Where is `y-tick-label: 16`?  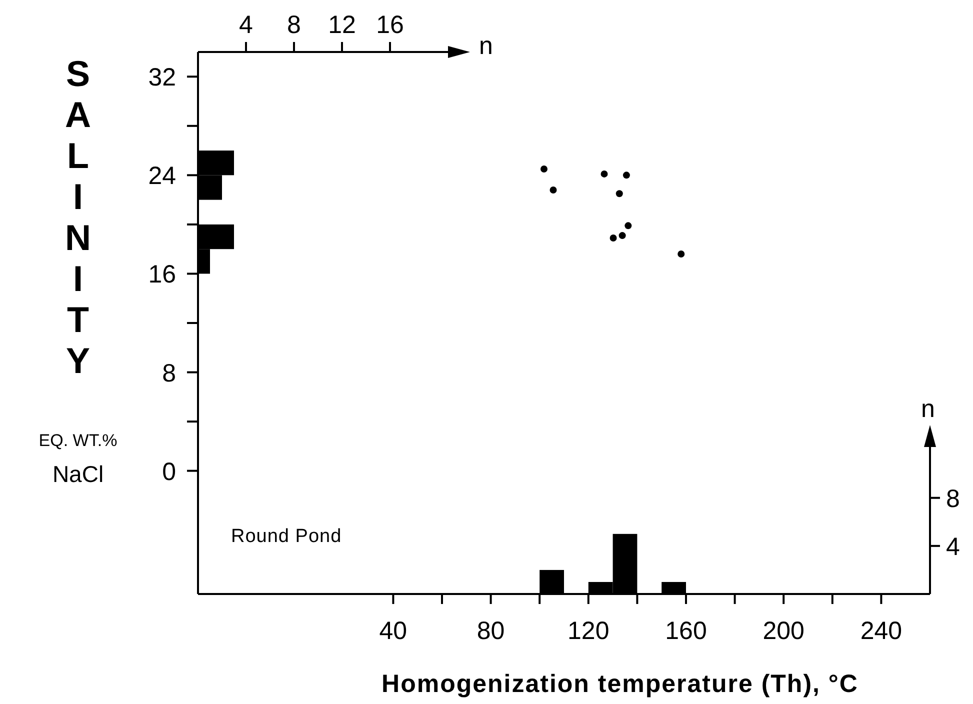 y-tick-label: 16 is located at coordinates (162, 274).